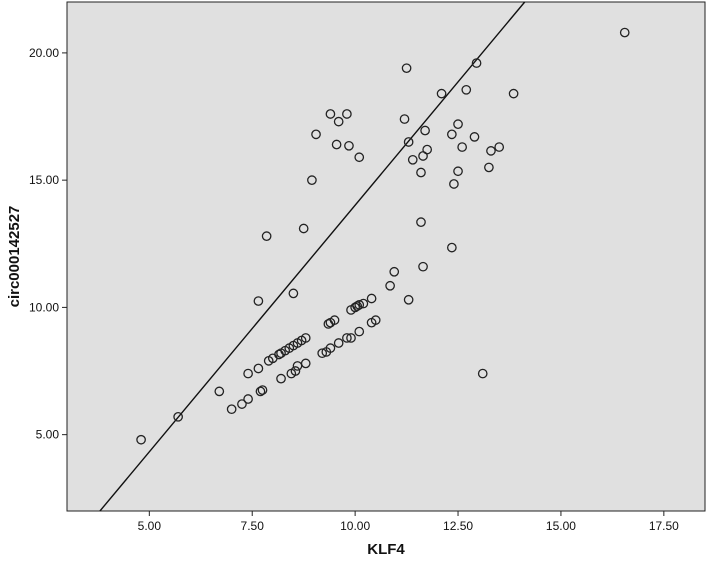 This screenshot has width=709, height=564. What do you see at coordinates (561, 526) in the screenshot?
I see `x-tick-label: 15.00` at bounding box center [561, 526].